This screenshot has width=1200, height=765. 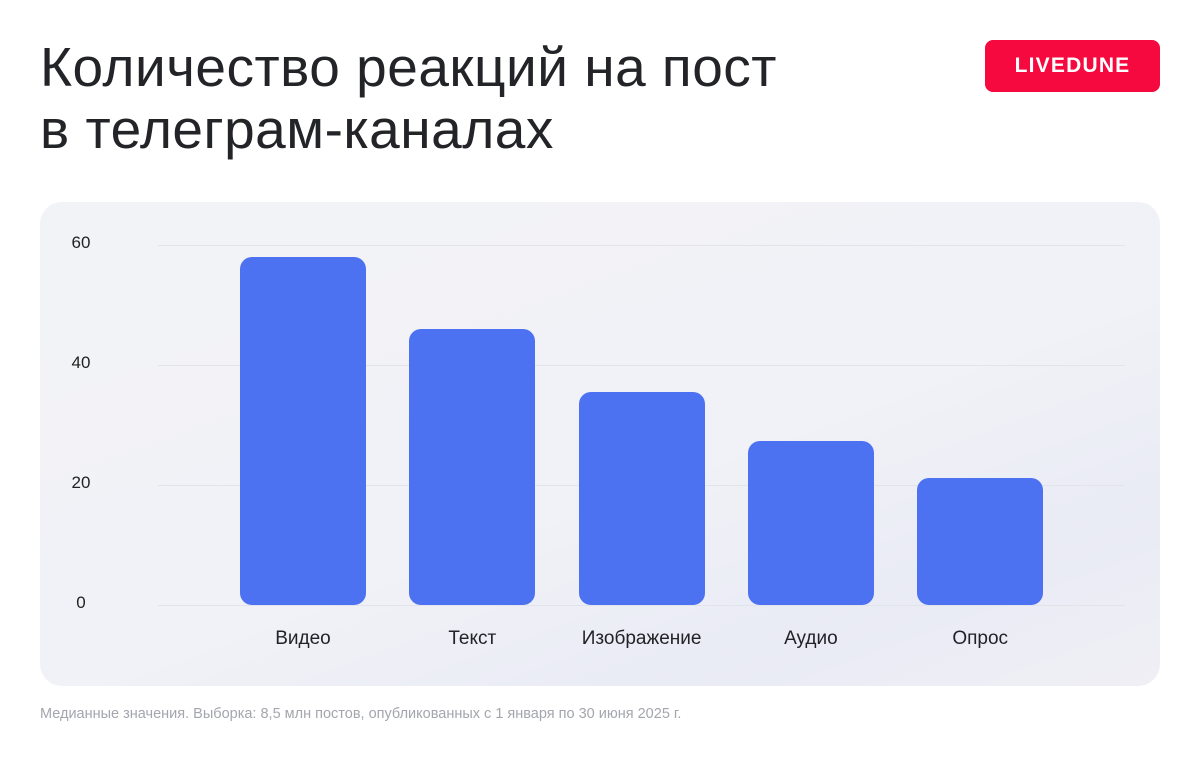 I want to click on y-axis-tick-label: 60, so click(x=81, y=242).